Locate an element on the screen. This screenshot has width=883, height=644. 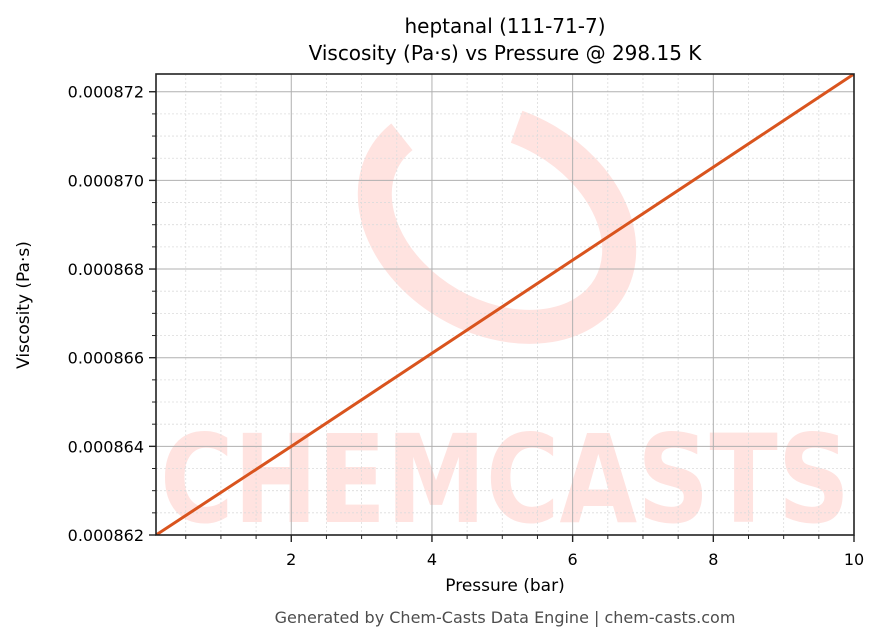
x-tick-label: 4 is located at coordinates (432, 559).